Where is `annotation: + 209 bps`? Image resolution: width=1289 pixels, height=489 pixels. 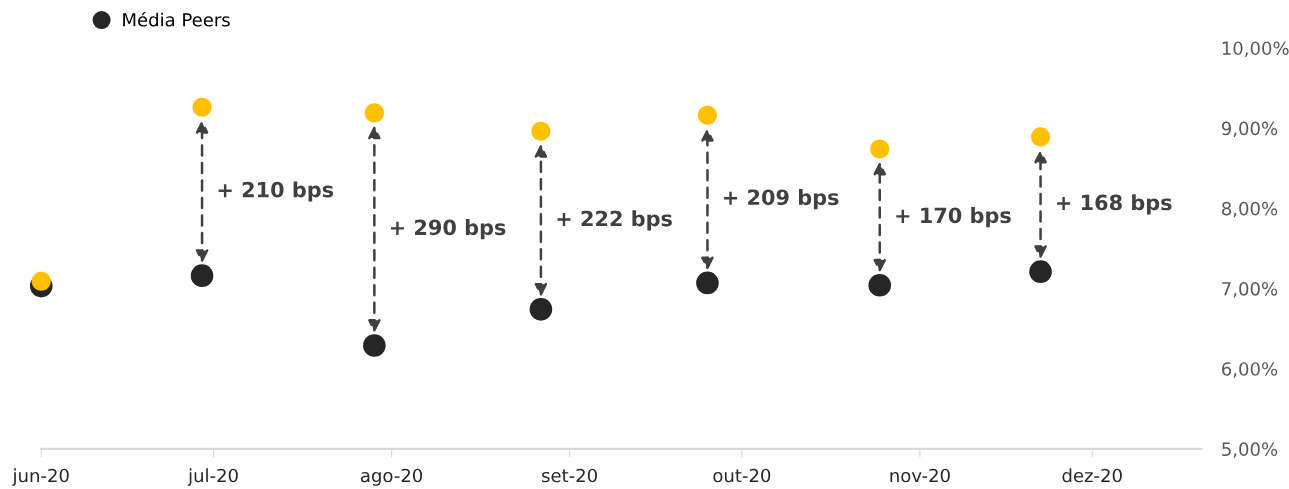
annotation: + 209 bps is located at coordinates (781, 199).